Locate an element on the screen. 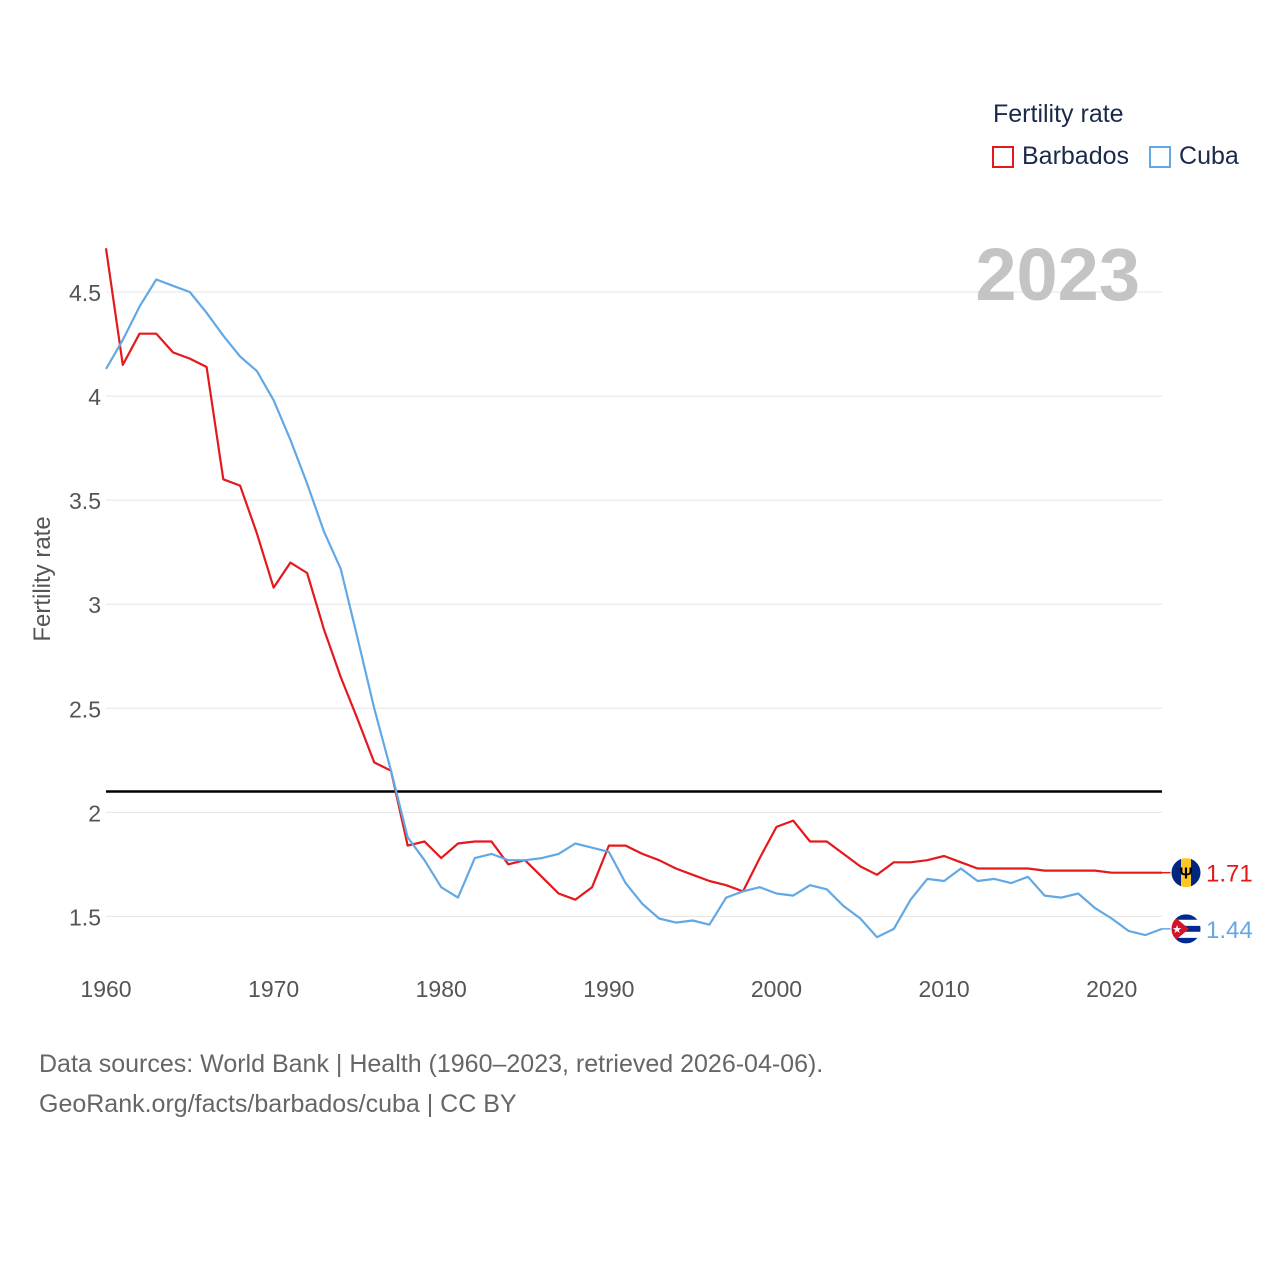  y-tick-label: 2 is located at coordinates (94, 813).